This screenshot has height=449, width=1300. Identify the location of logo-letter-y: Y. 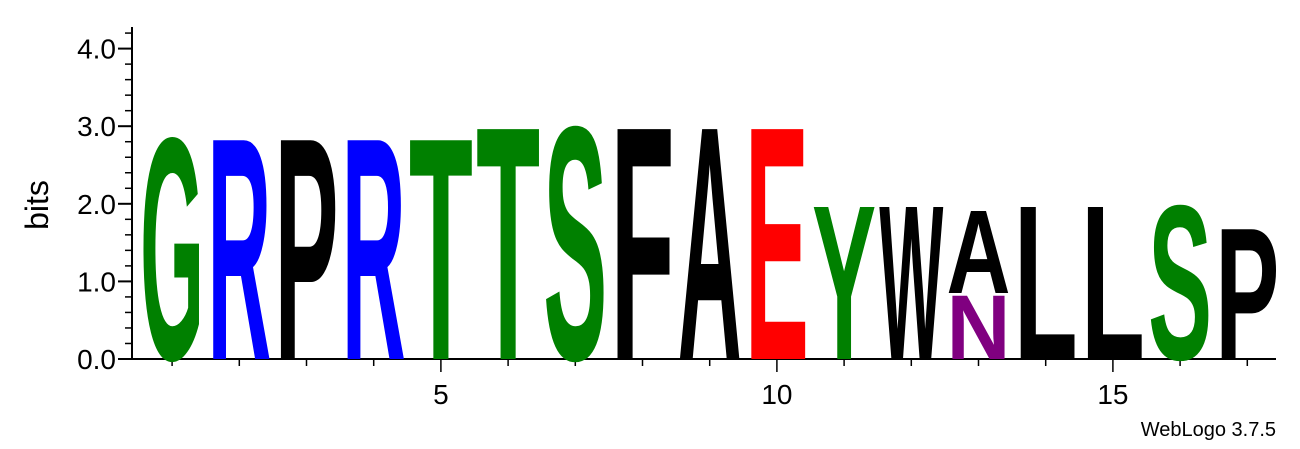
(844, 284).